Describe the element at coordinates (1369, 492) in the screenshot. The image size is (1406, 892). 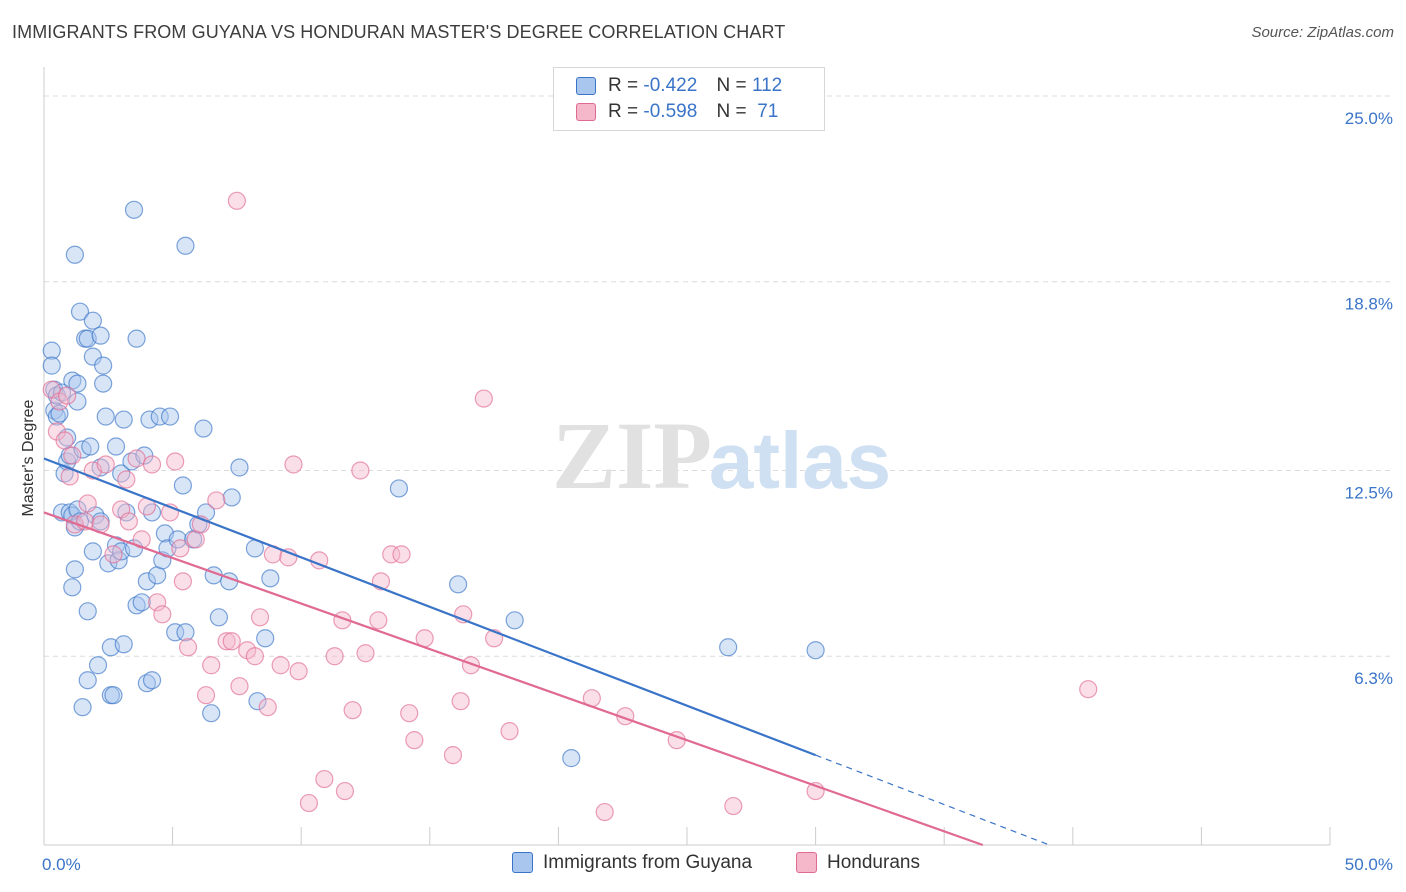
I see `y-tick-label: 12.5%` at that location.